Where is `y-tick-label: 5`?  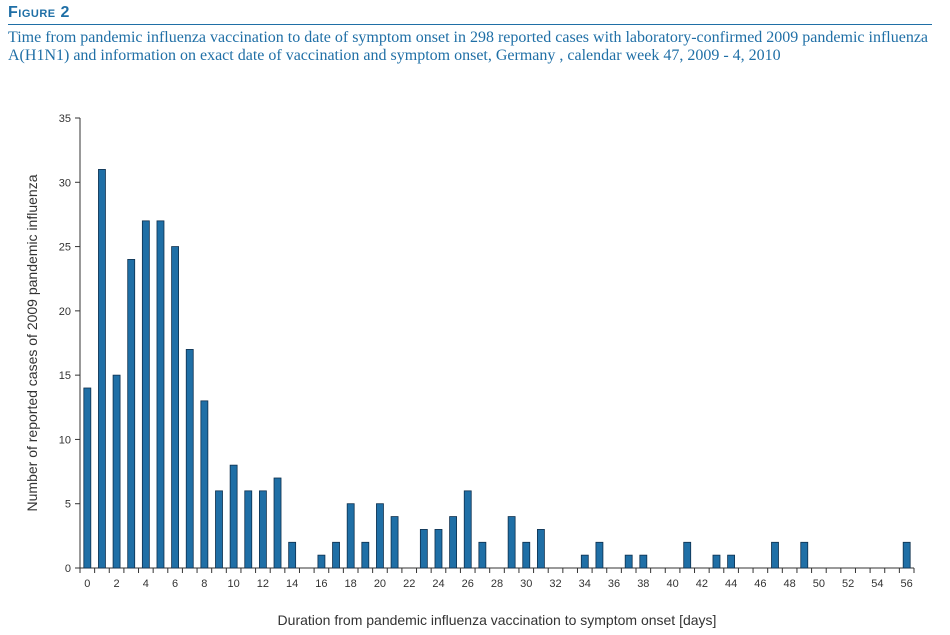 y-tick-label: 5 is located at coordinates (68, 505).